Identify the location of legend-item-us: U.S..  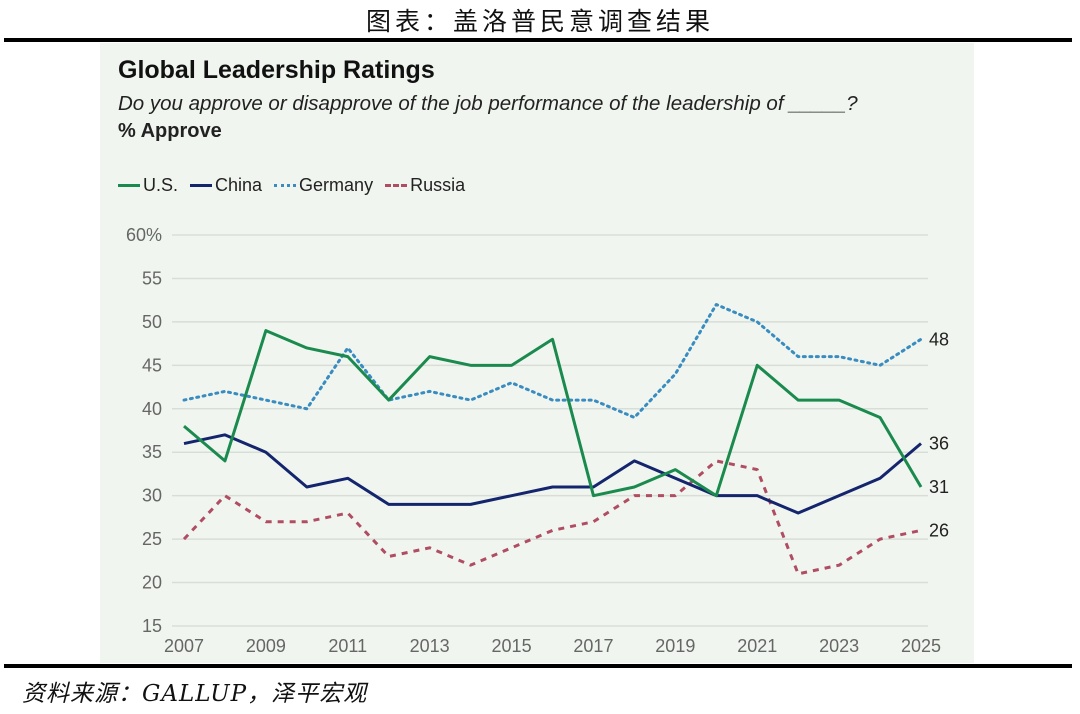
(148, 185).